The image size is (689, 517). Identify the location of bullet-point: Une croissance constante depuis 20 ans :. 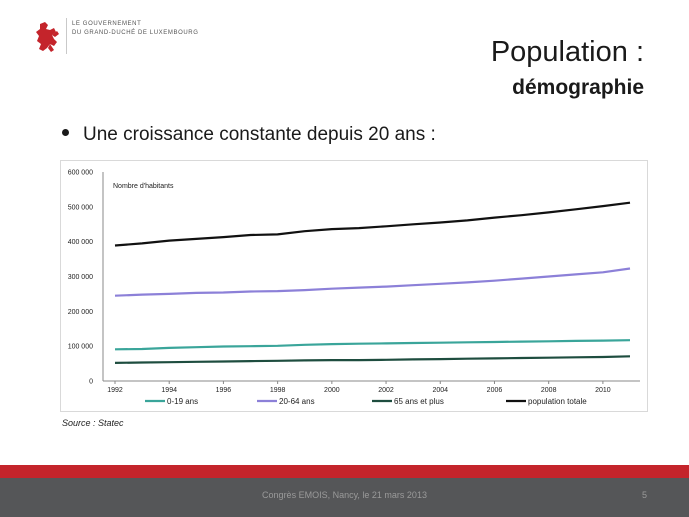
(249, 135).